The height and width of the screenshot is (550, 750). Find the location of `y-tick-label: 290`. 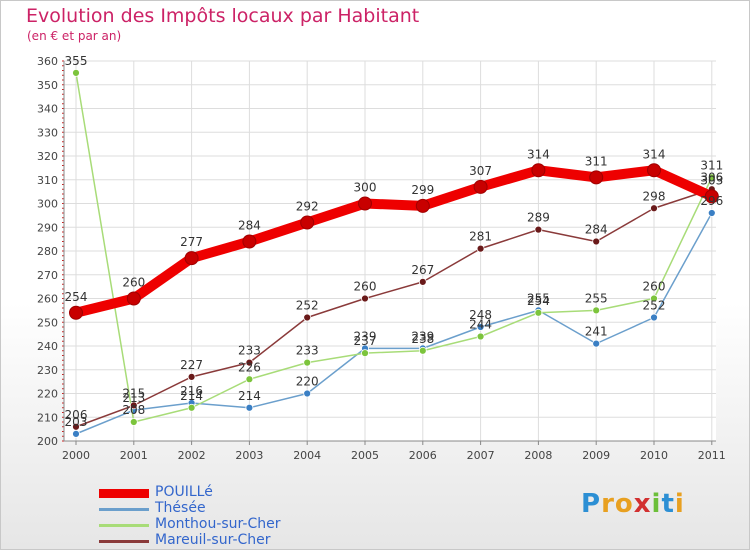

y-tick-label: 290 is located at coordinates (47, 227).